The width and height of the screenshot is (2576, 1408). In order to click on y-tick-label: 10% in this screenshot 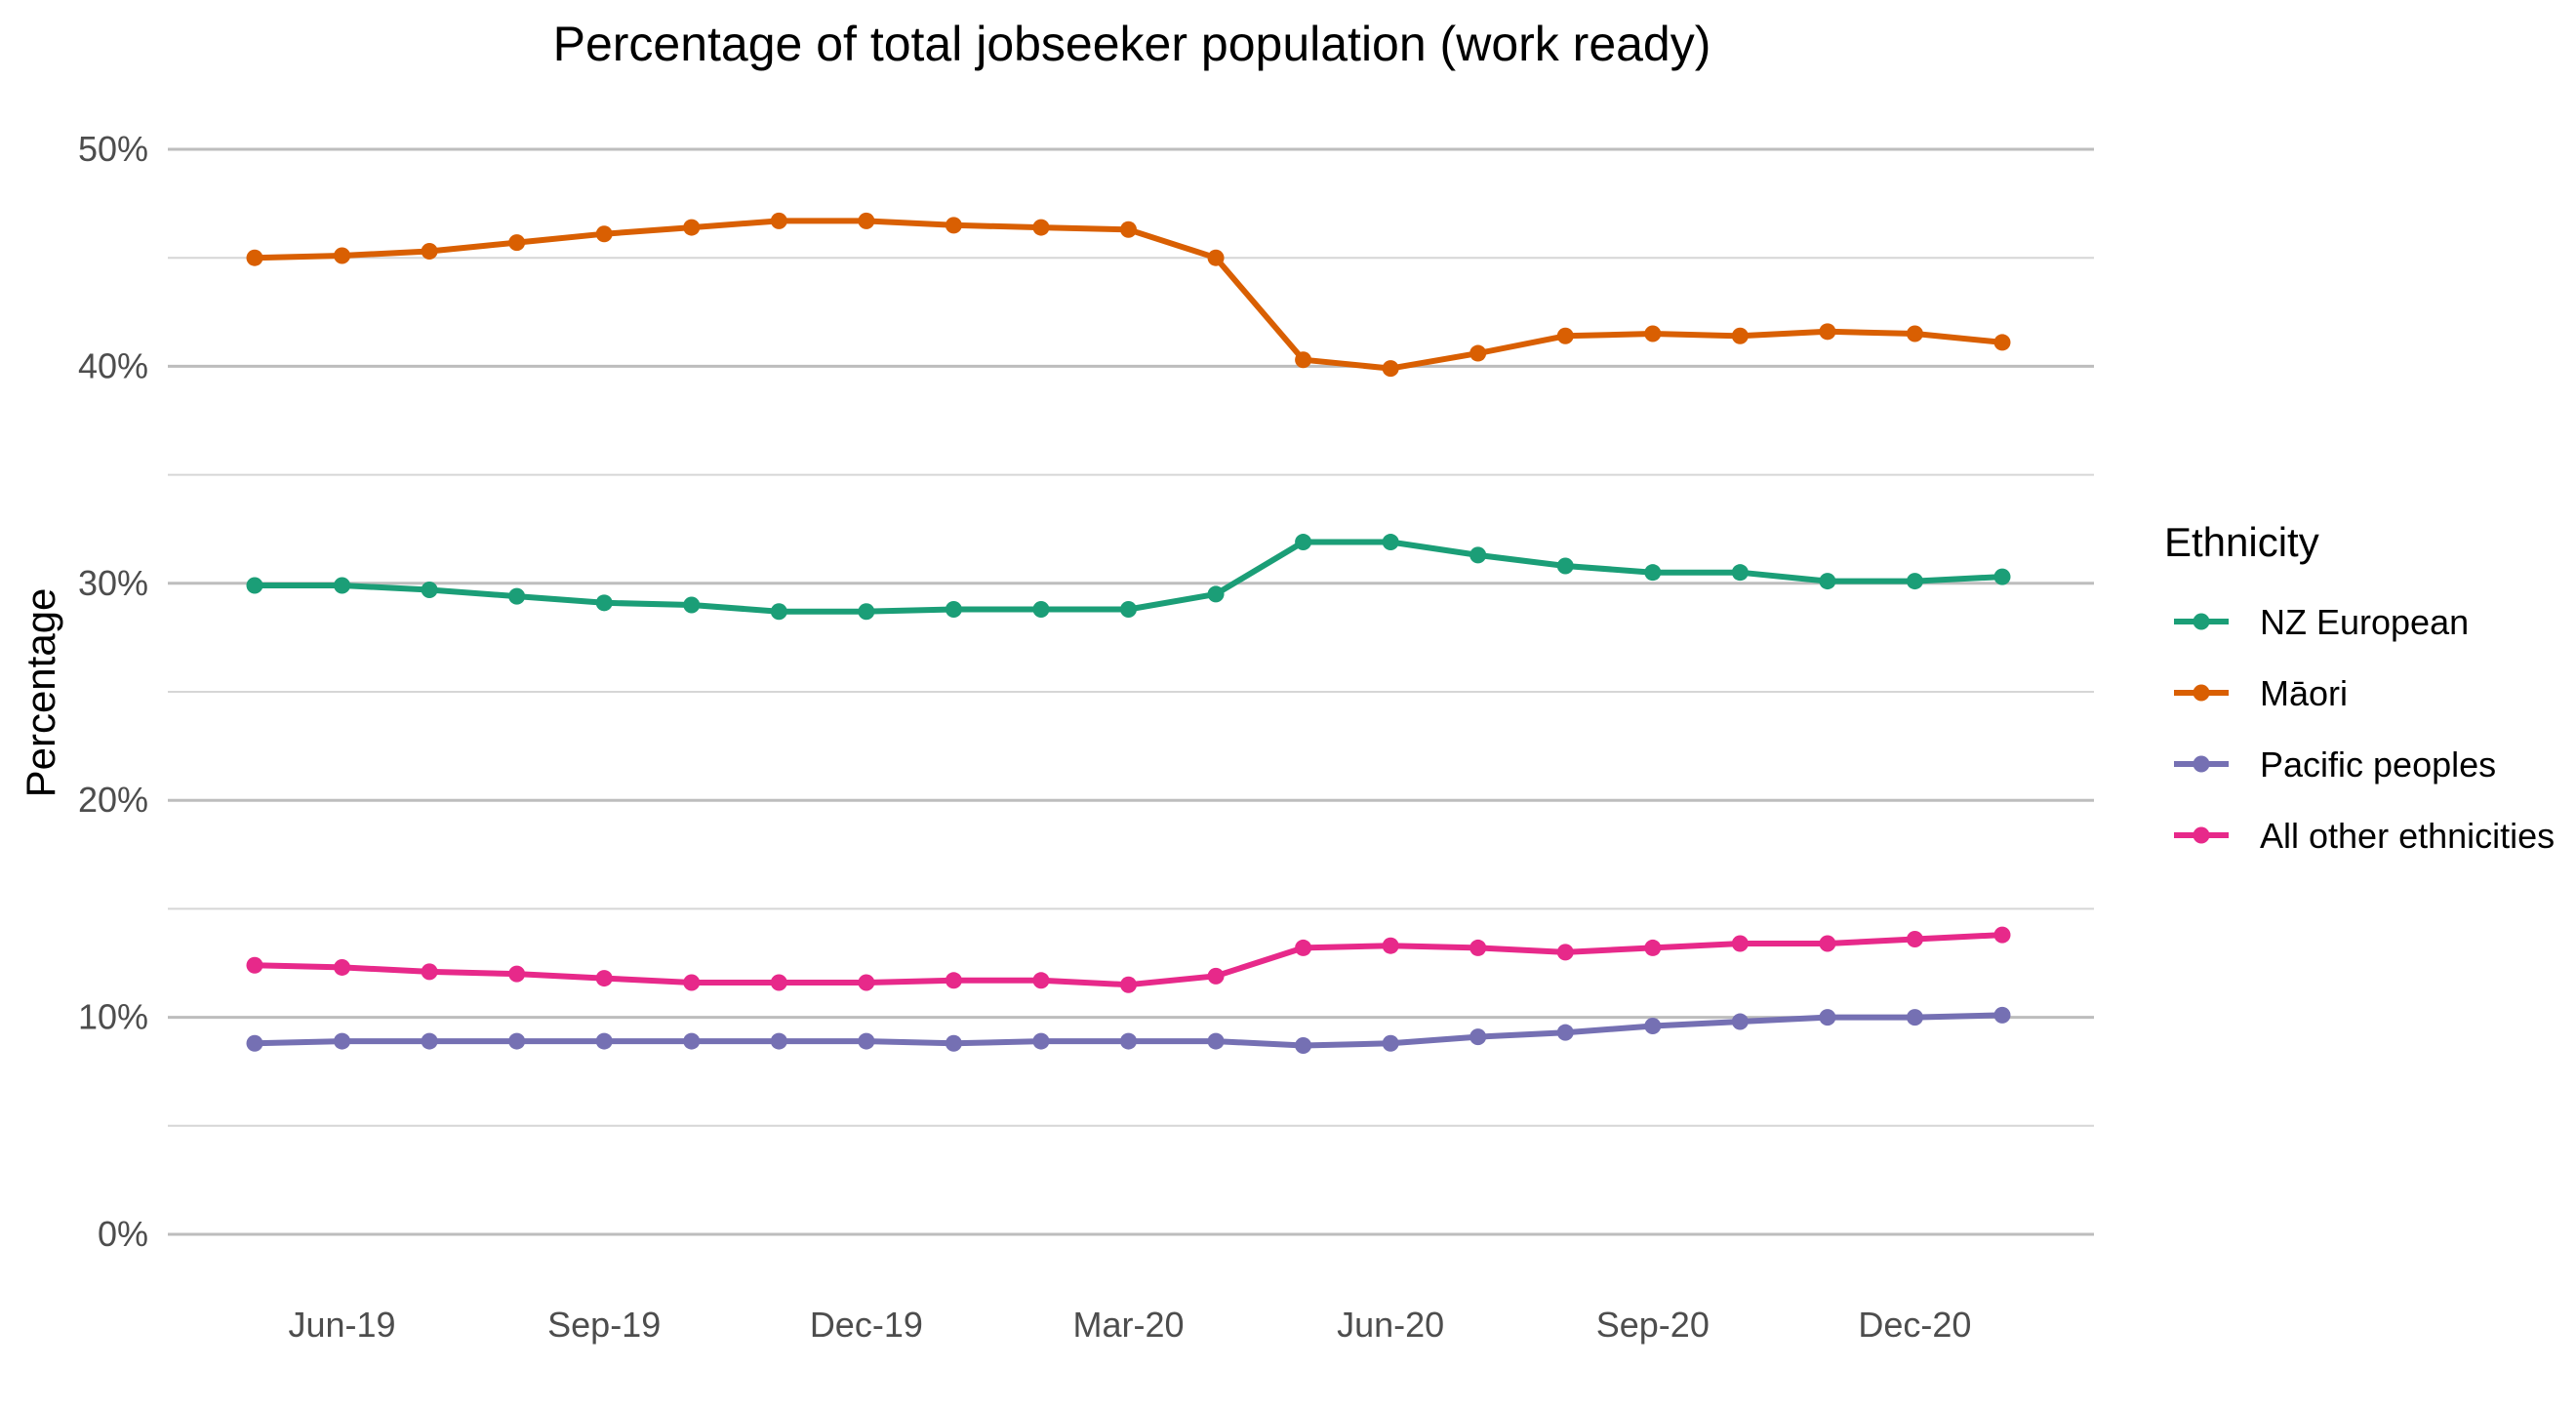, I will do `click(113, 1017)`.